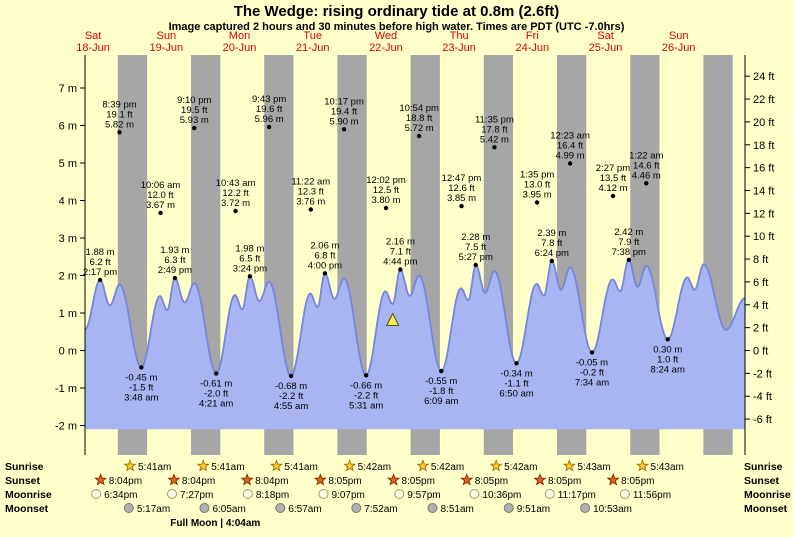 This screenshot has width=793, height=537. What do you see at coordinates (23, 481) in the screenshot?
I see `astro-row-label-left: Sunset` at bounding box center [23, 481].